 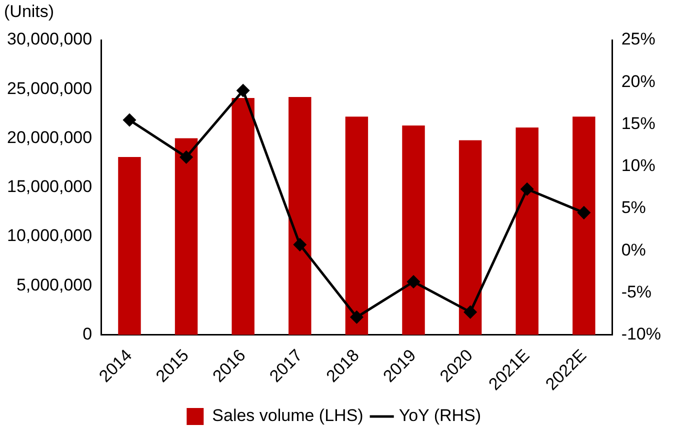 What do you see at coordinates (633, 250) in the screenshot?
I see `y2-tick-label: 0%` at bounding box center [633, 250].